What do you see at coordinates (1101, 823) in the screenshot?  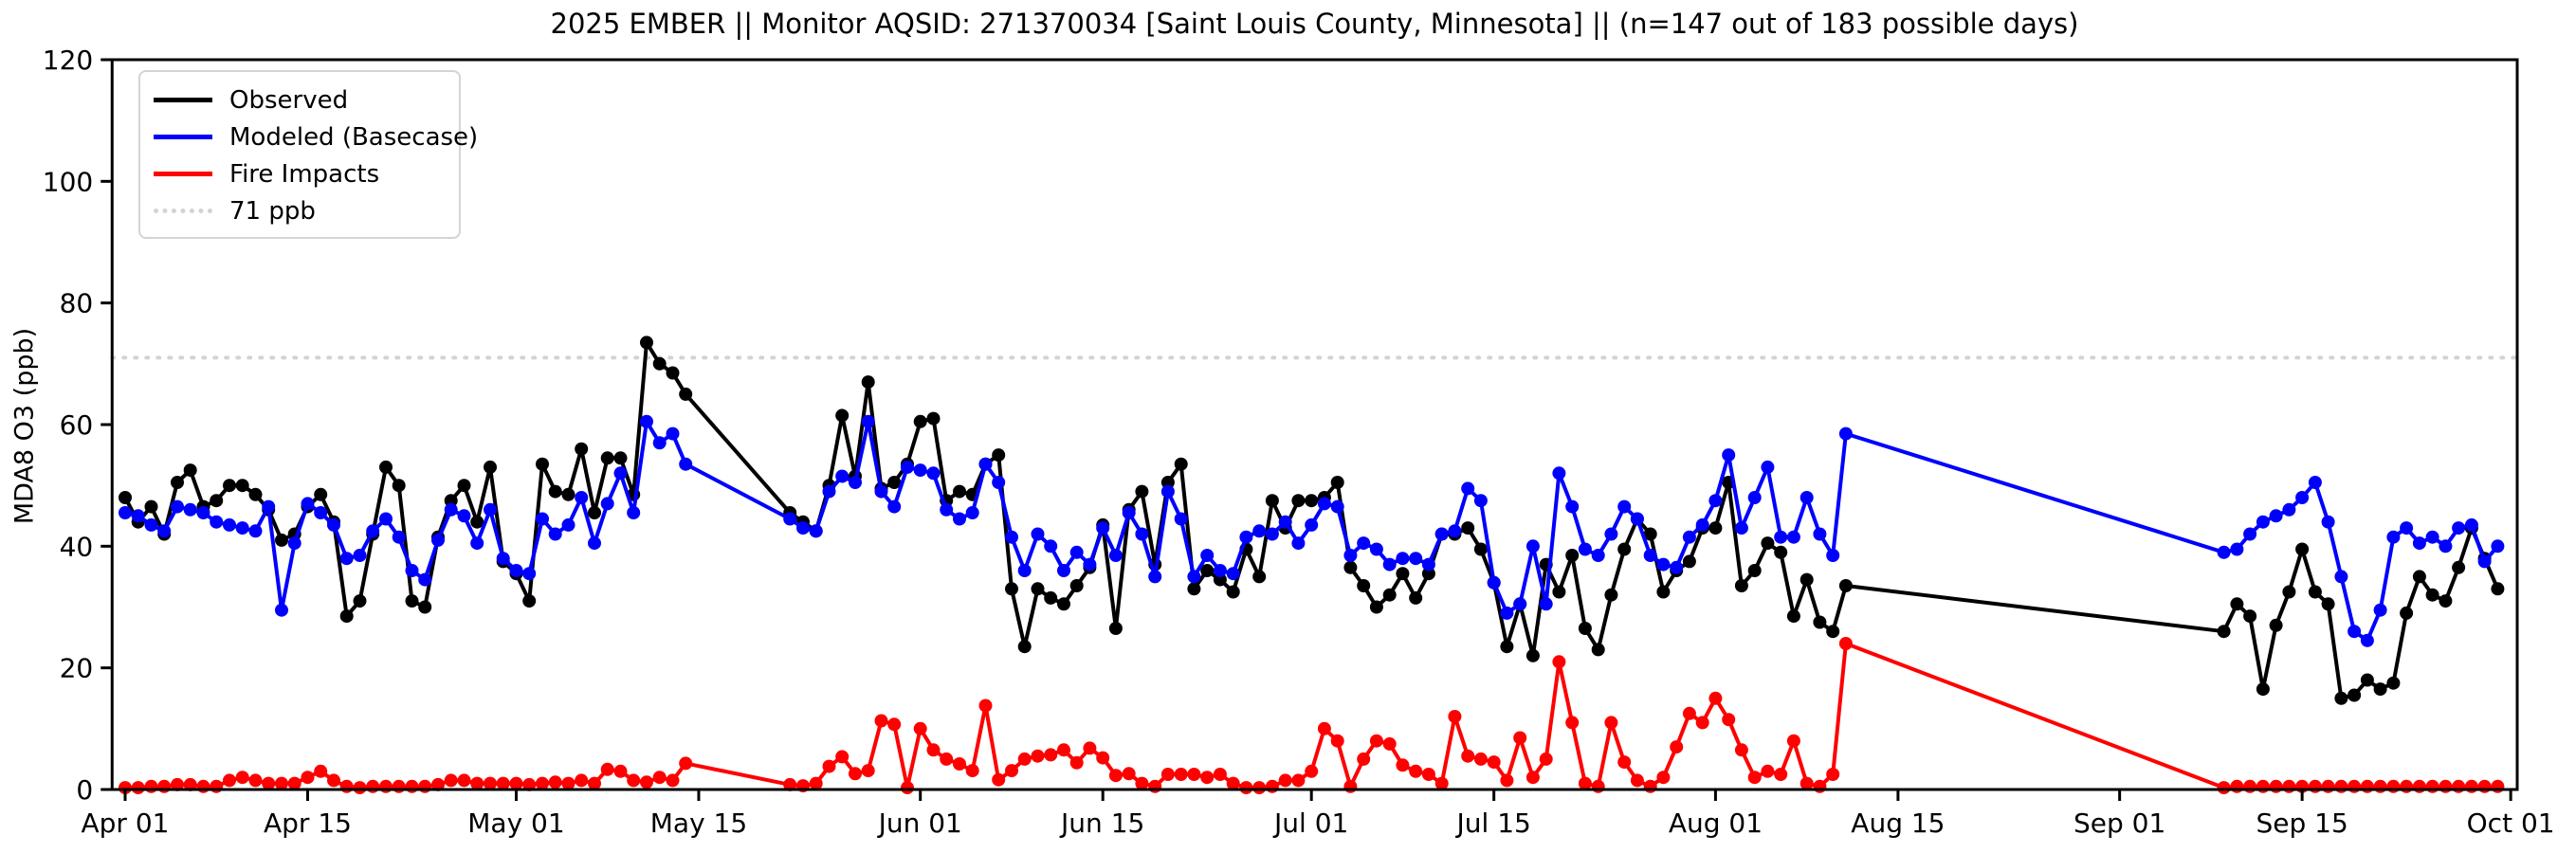 I see `x-tick-label: Jun 15` at bounding box center [1101, 823].